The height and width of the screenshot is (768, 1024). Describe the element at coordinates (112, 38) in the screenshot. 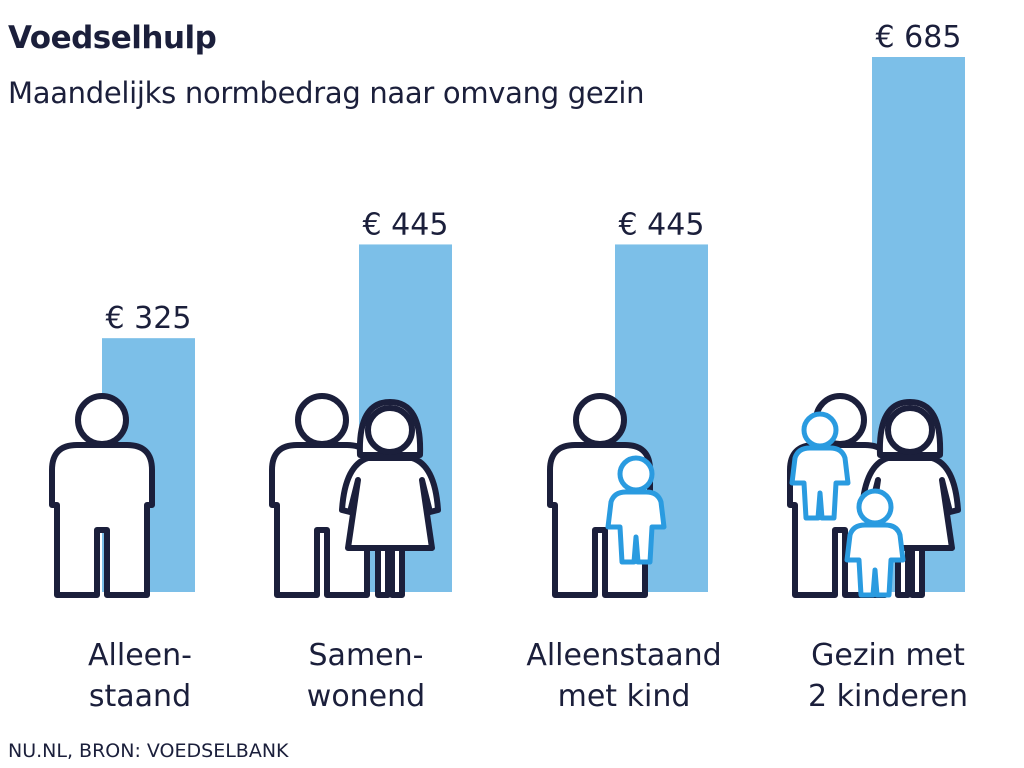

I see `chart-title: Voedselhulp` at that location.